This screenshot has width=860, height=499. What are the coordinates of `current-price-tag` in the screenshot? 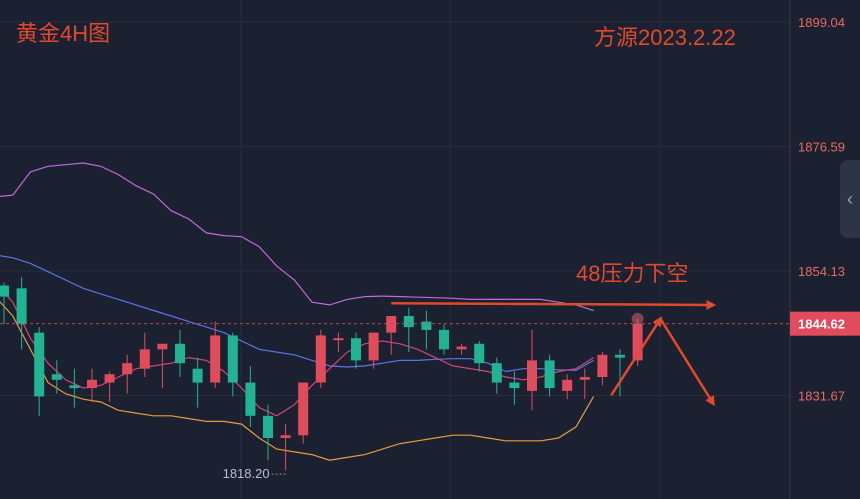 It's located at (825, 323).